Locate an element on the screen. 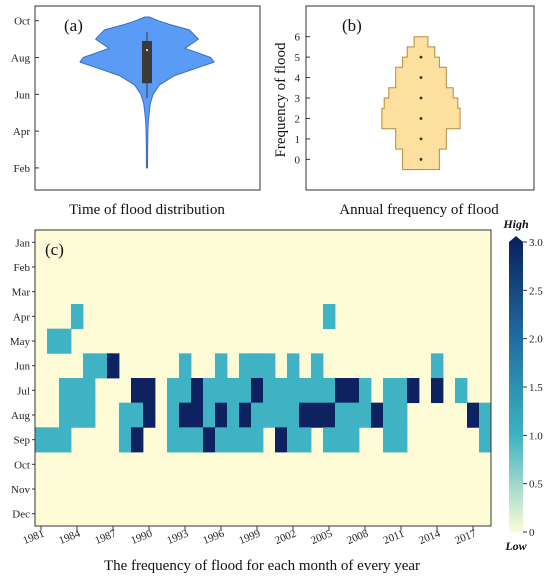 The height and width of the screenshot is (585, 550). year-tick-label: 1993 is located at coordinates (177, 537).